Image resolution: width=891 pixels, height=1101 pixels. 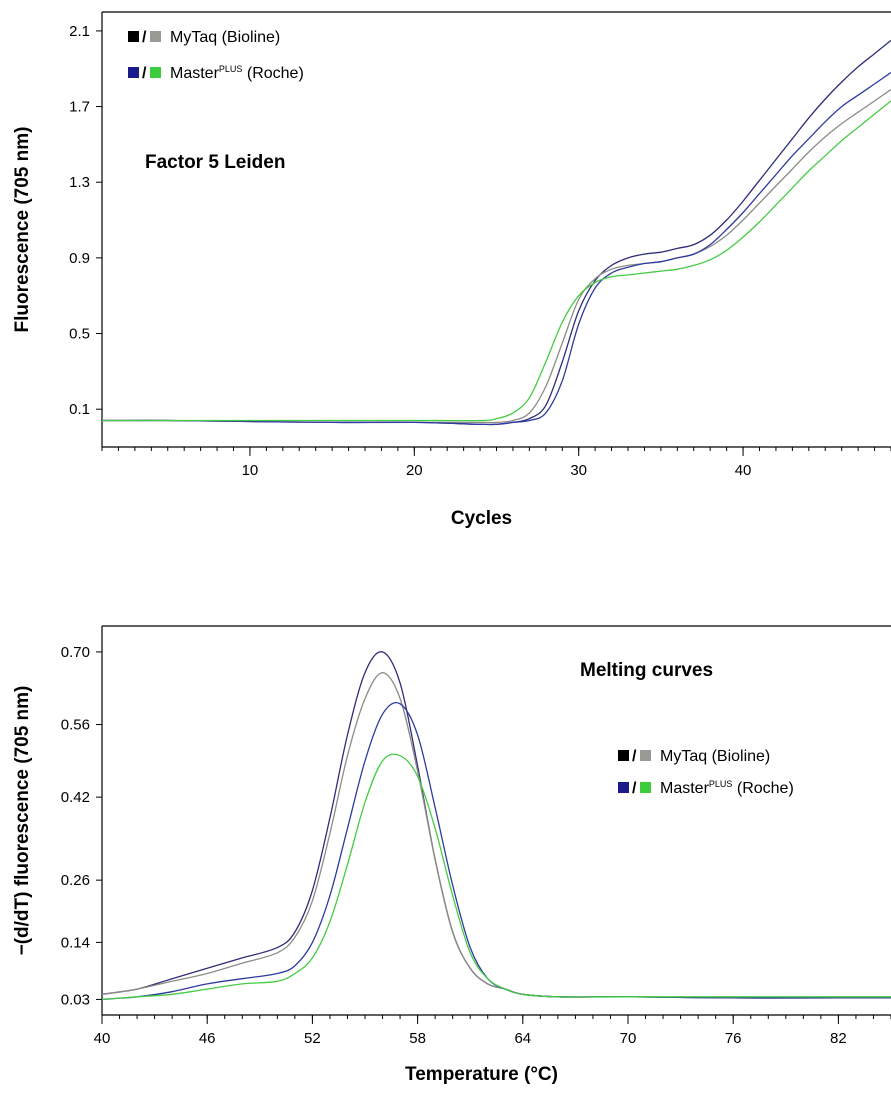 I want to click on y-tick-label: 0.9, so click(x=79, y=258).